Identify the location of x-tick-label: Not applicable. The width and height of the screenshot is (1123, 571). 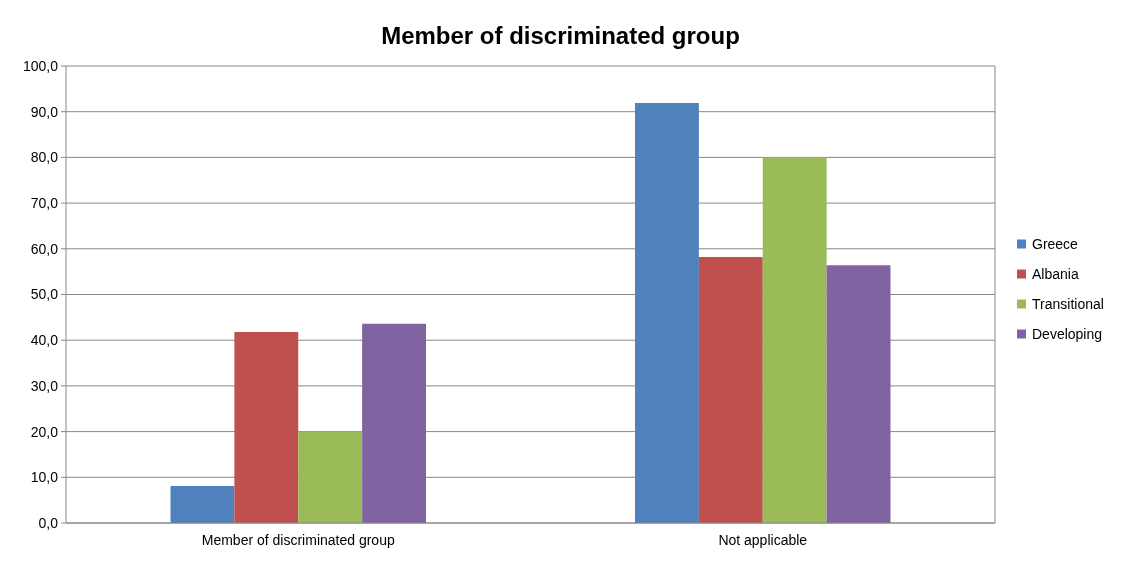
(763, 540).